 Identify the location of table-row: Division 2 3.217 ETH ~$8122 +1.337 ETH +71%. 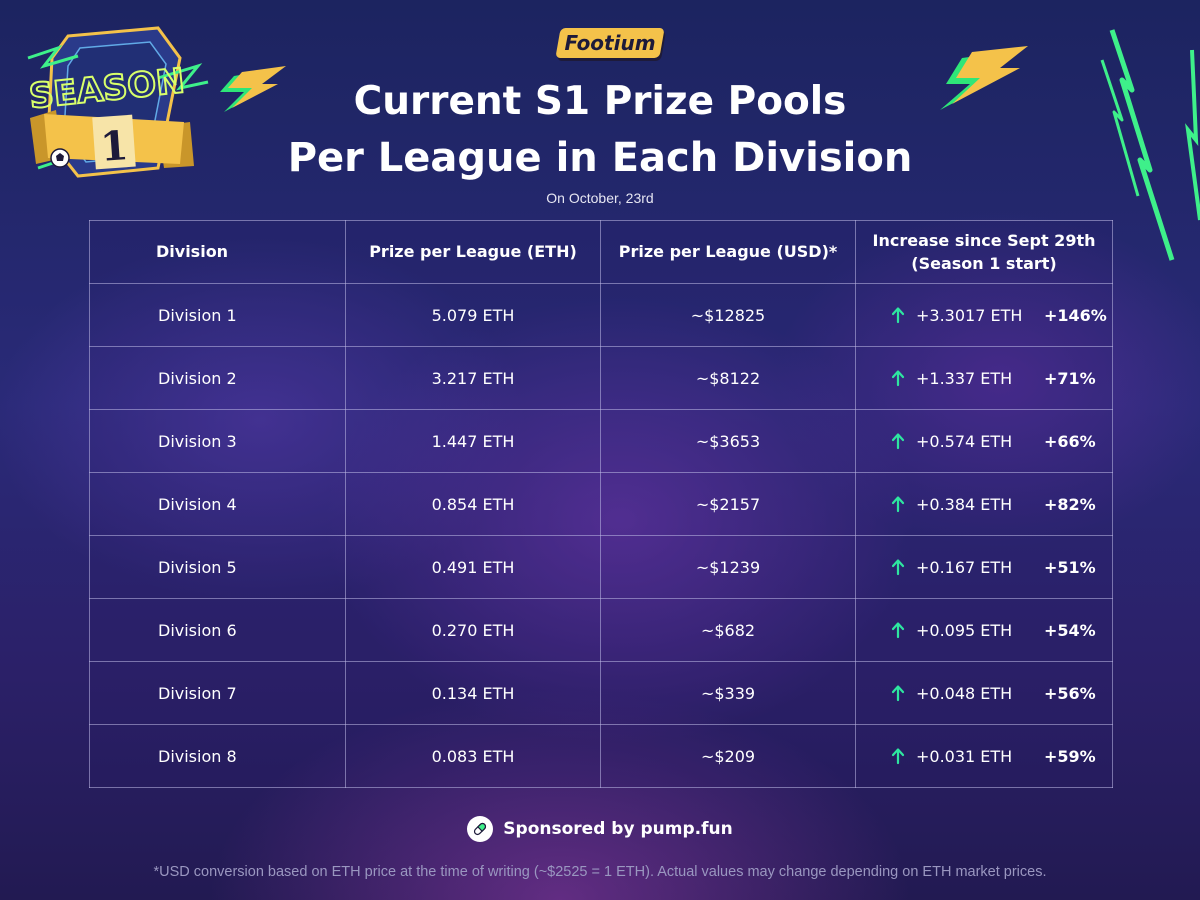
(601, 378).